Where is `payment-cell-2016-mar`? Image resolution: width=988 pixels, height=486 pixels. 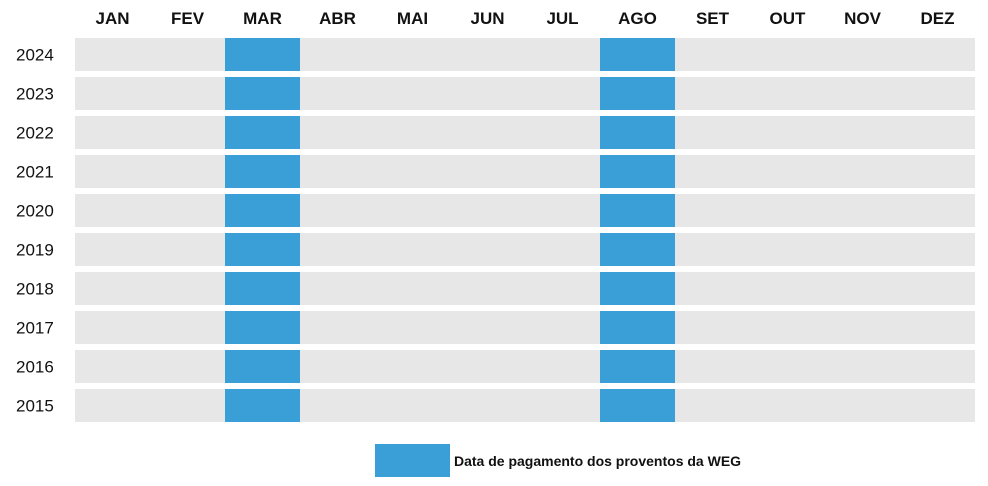 payment-cell-2016-mar is located at coordinates (262, 366).